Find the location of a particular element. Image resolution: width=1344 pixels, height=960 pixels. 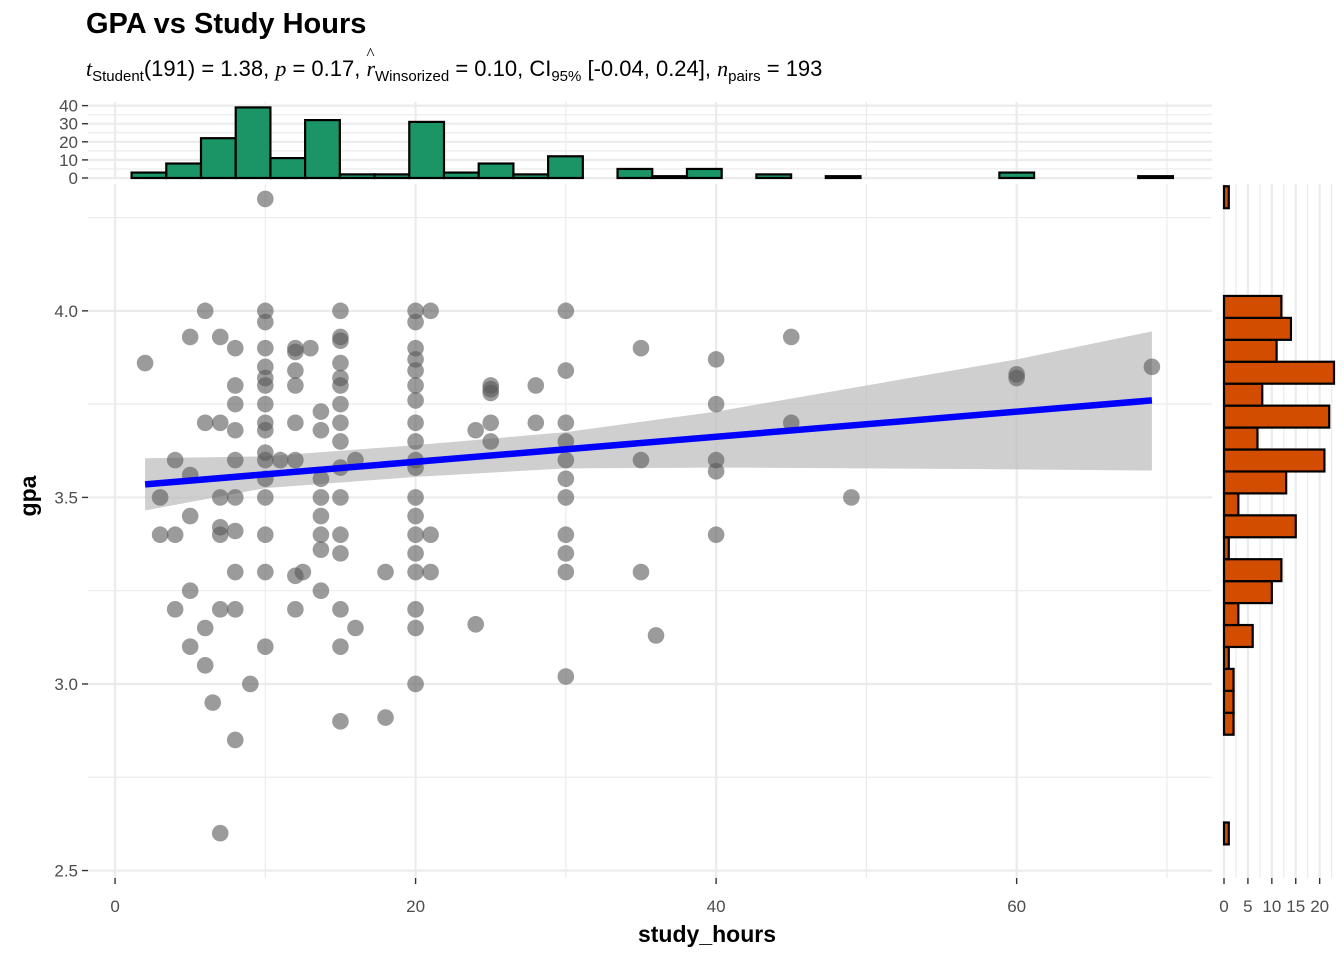

right-hist-tick-label: 15 is located at coordinates (1295, 906).